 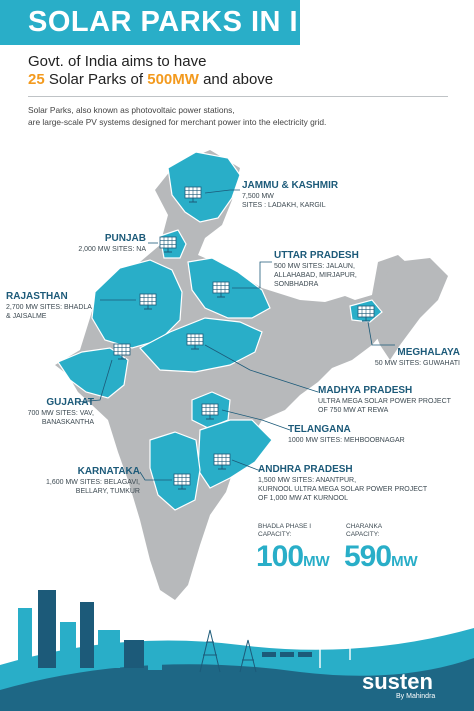 What do you see at coordinates (364, 530) in the screenshot?
I see `charanka-capacity-label: CHARANKA CAPACITY:` at bounding box center [364, 530].